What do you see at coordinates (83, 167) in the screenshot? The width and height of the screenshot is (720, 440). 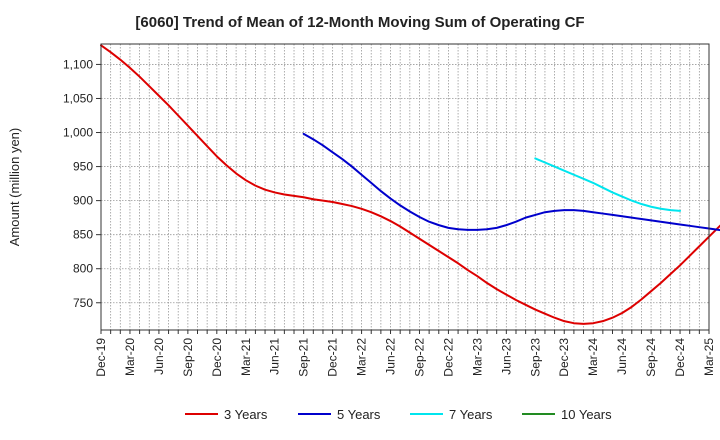 I see `y-tick-label: 950` at bounding box center [83, 167].